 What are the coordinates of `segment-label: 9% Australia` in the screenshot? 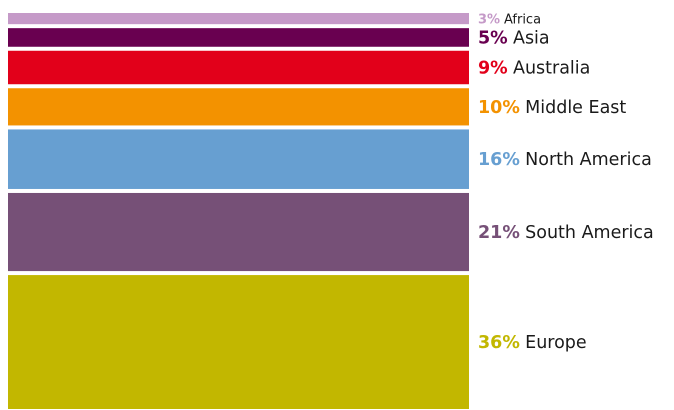 It's located at (534, 69).